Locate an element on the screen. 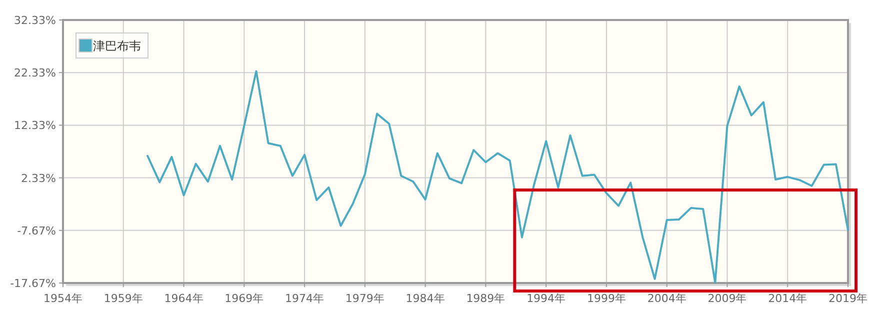 This screenshot has width=871, height=326. x-tick-label: 1969年 is located at coordinates (244, 298).